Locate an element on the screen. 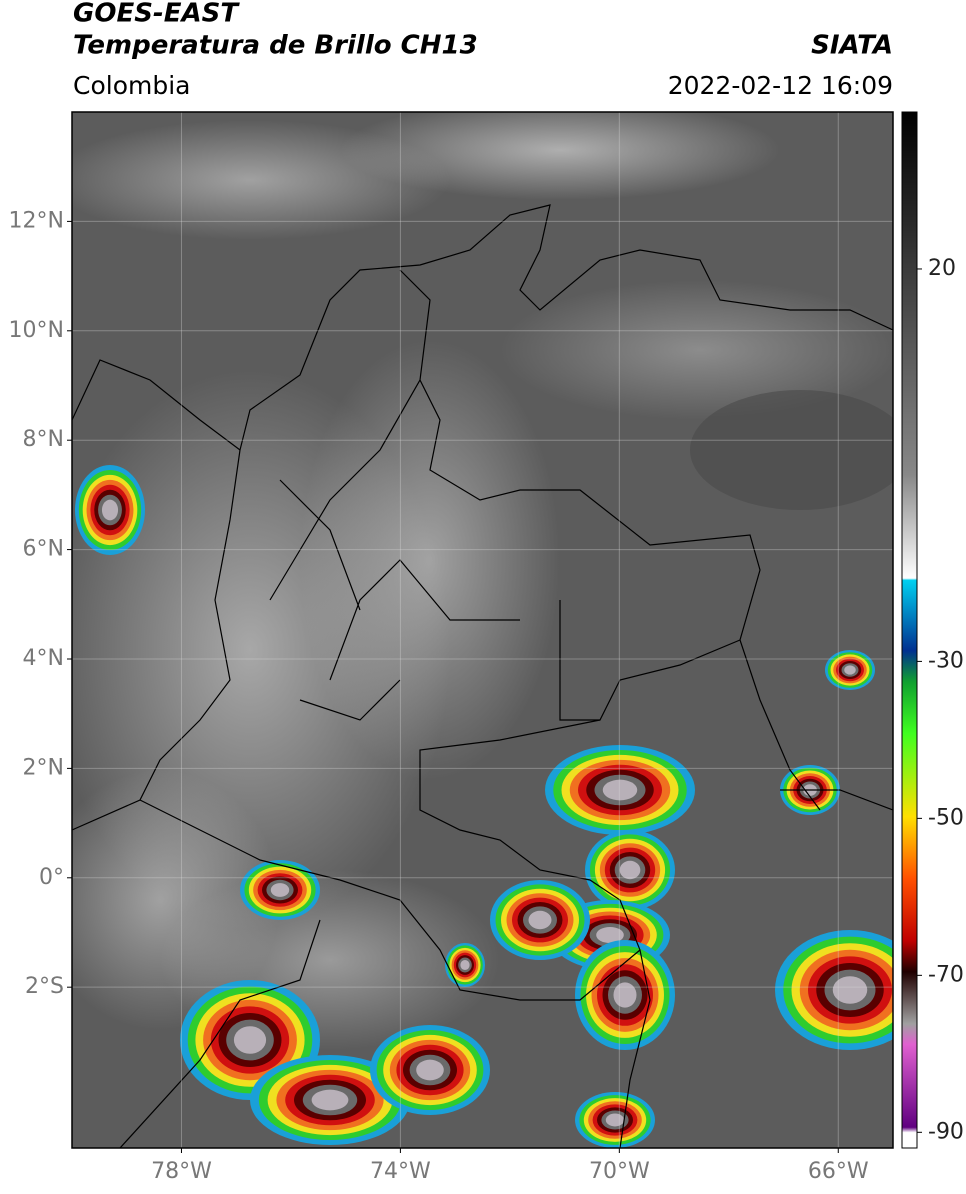  lon-tick-label: 66°W is located at coordinates (838, 1171).